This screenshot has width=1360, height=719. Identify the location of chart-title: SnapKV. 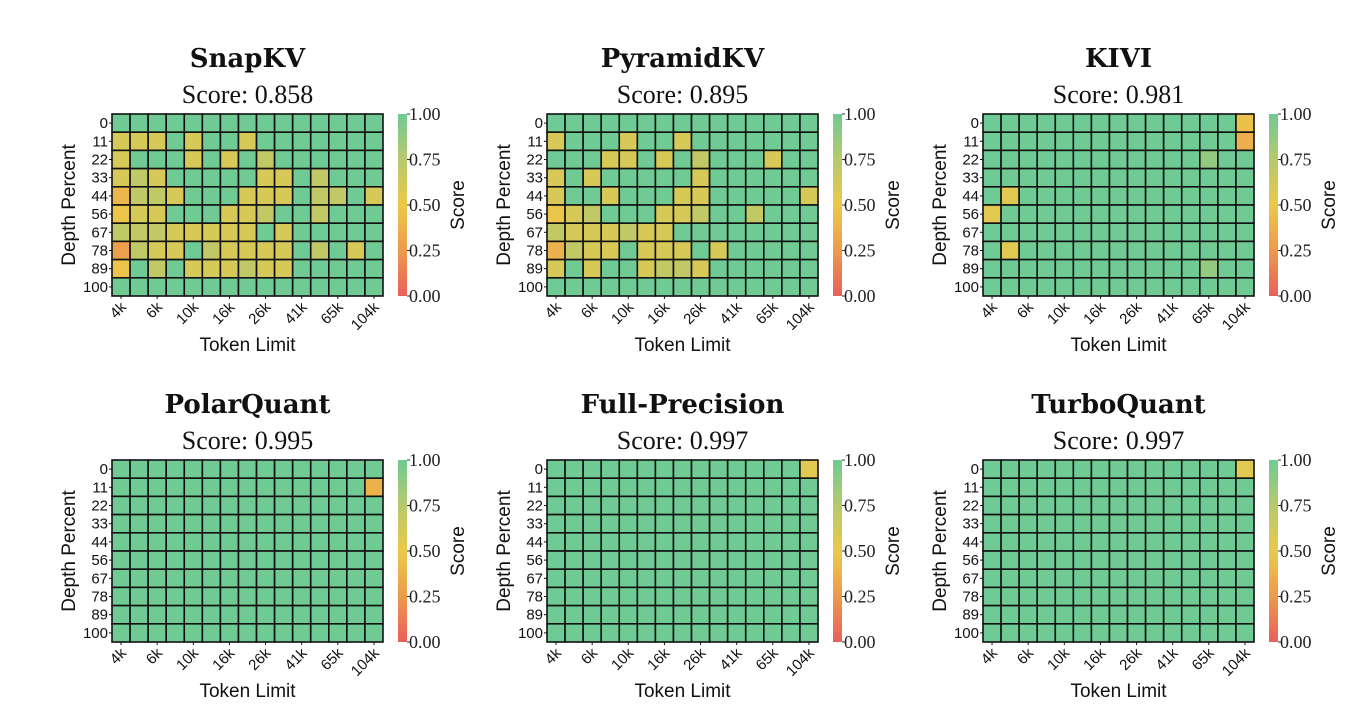
(248, 59).